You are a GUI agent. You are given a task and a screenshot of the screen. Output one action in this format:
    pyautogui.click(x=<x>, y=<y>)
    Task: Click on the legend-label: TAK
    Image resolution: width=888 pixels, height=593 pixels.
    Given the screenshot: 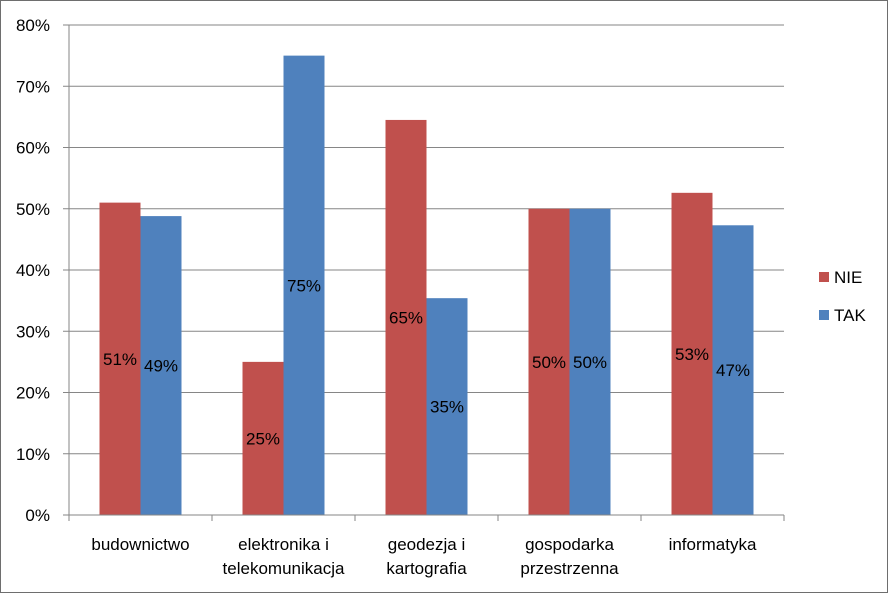 What is the action you would take?
    pyautogui.click(x=850, y=315)
    